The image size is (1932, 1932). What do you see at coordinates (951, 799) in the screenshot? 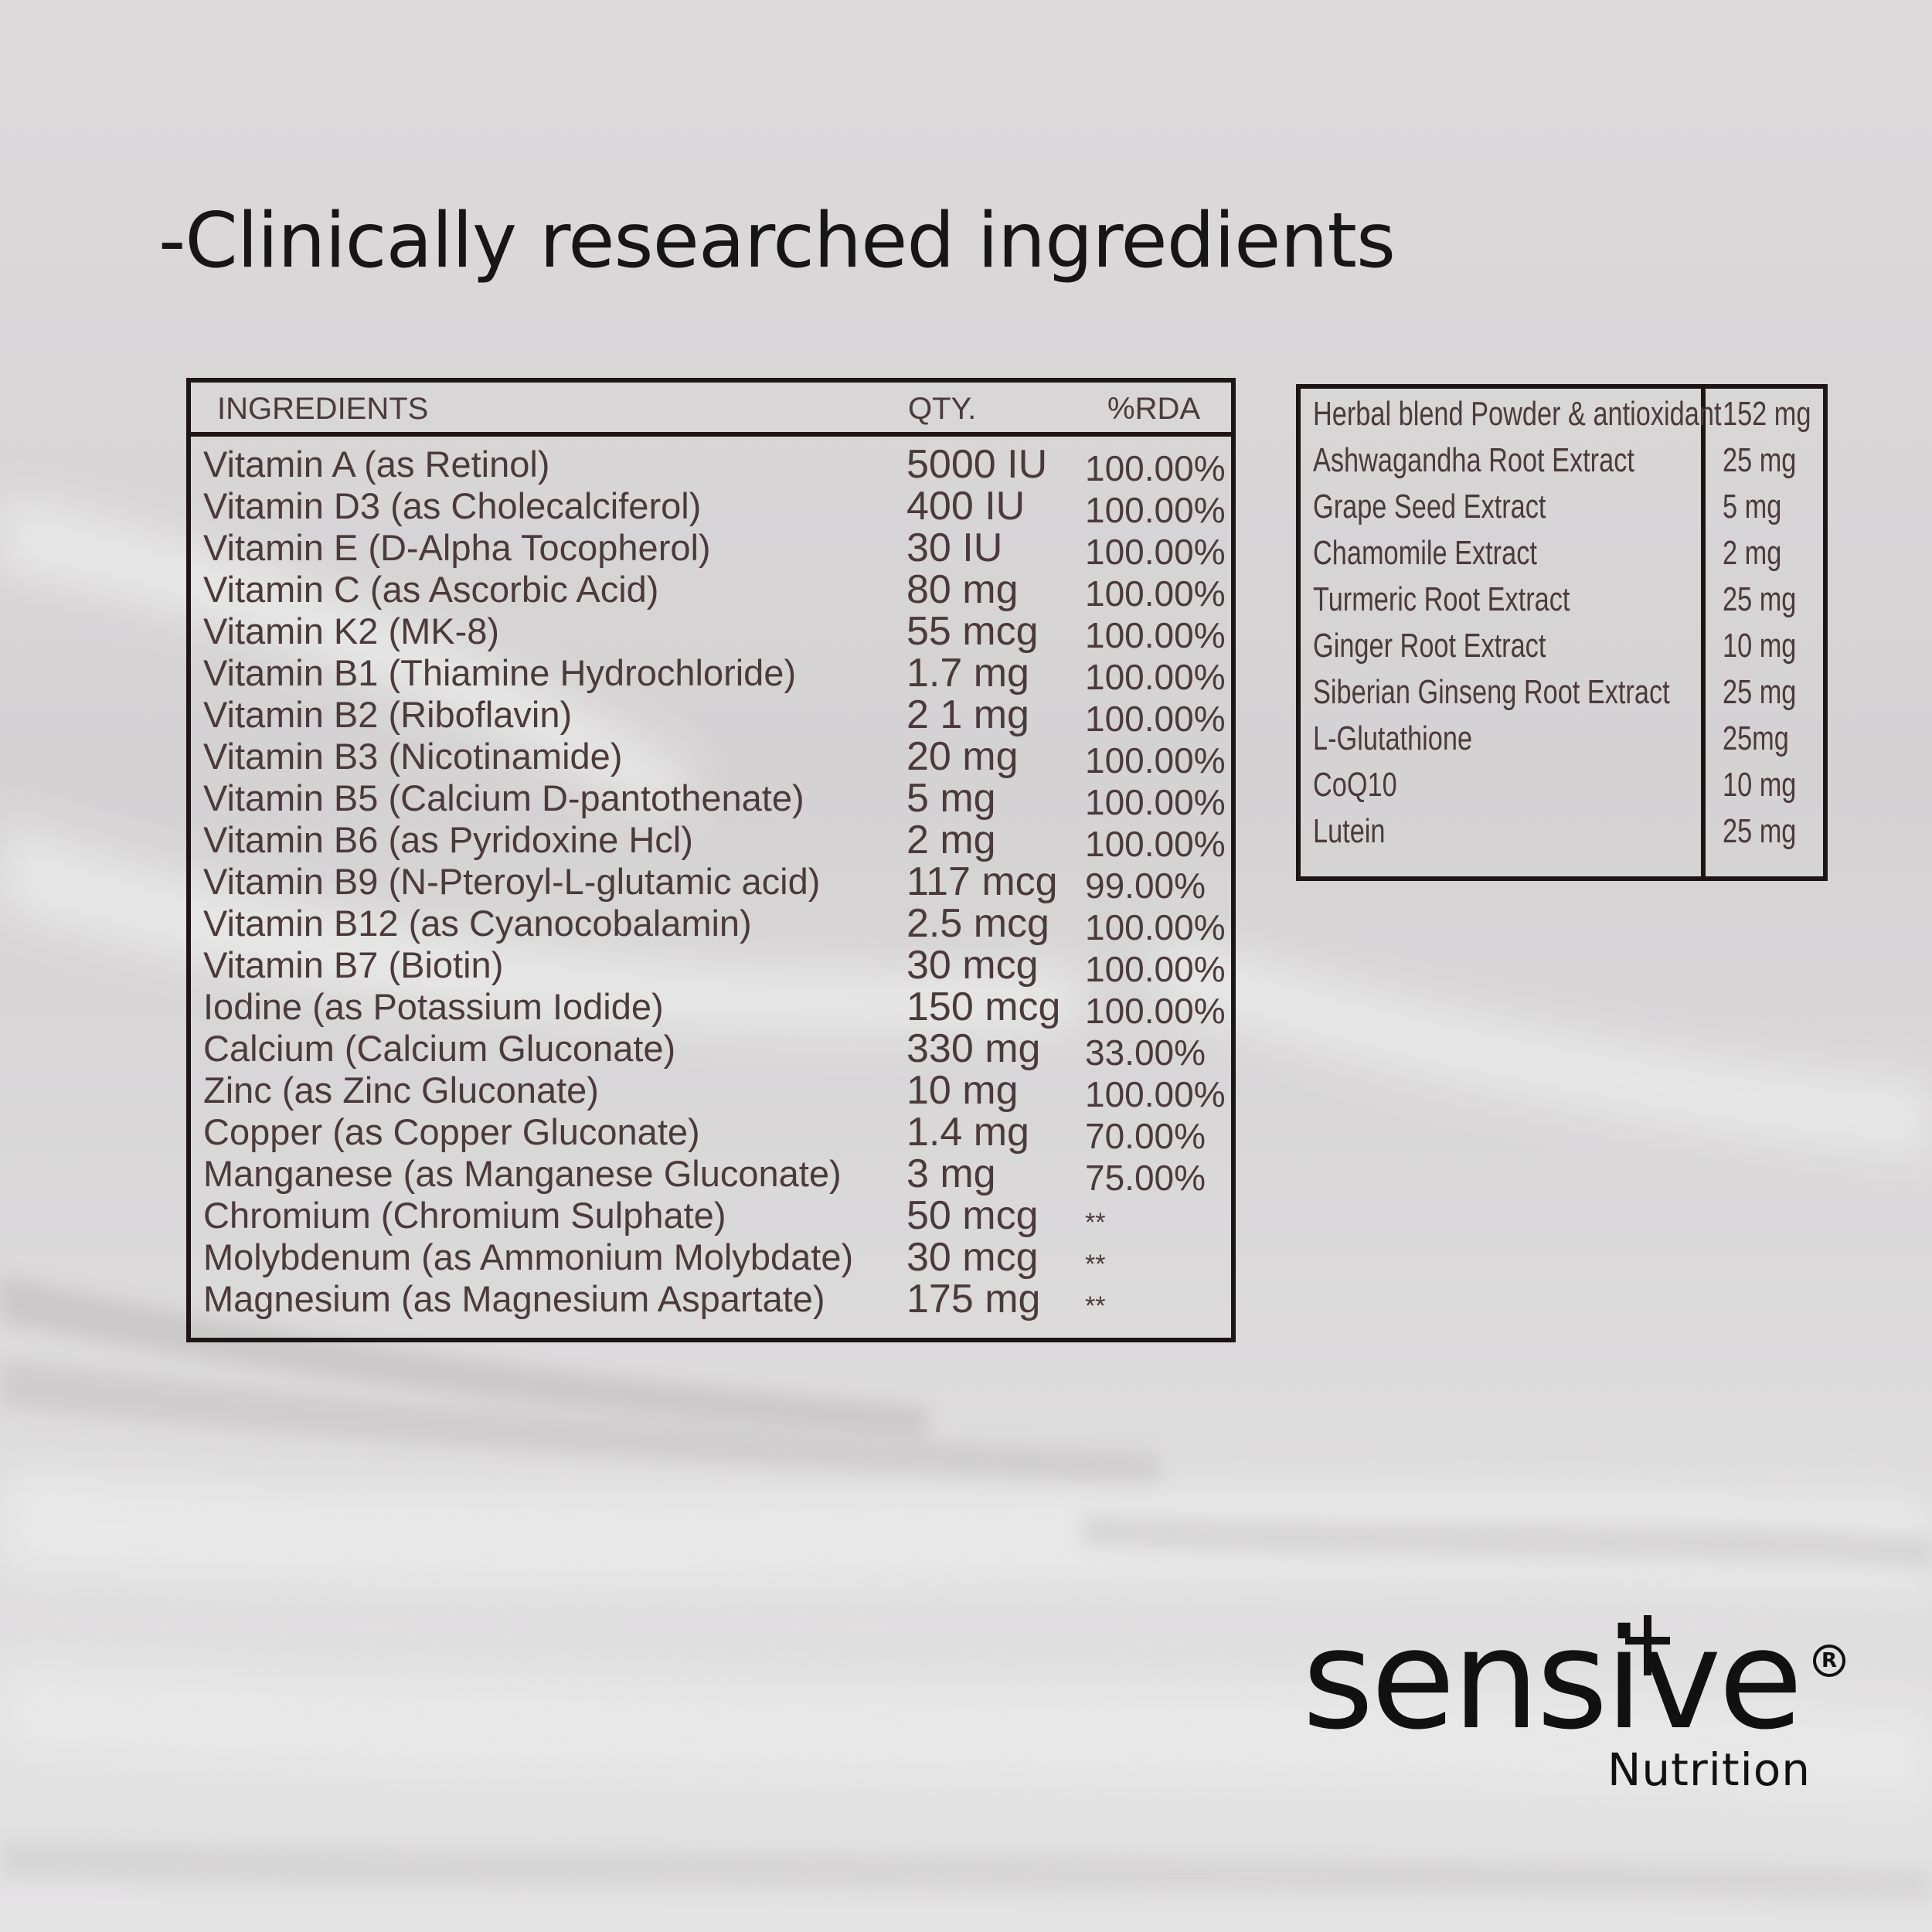
I see `ingredient-qty: 5 mg` at bounding box center [951, 799].